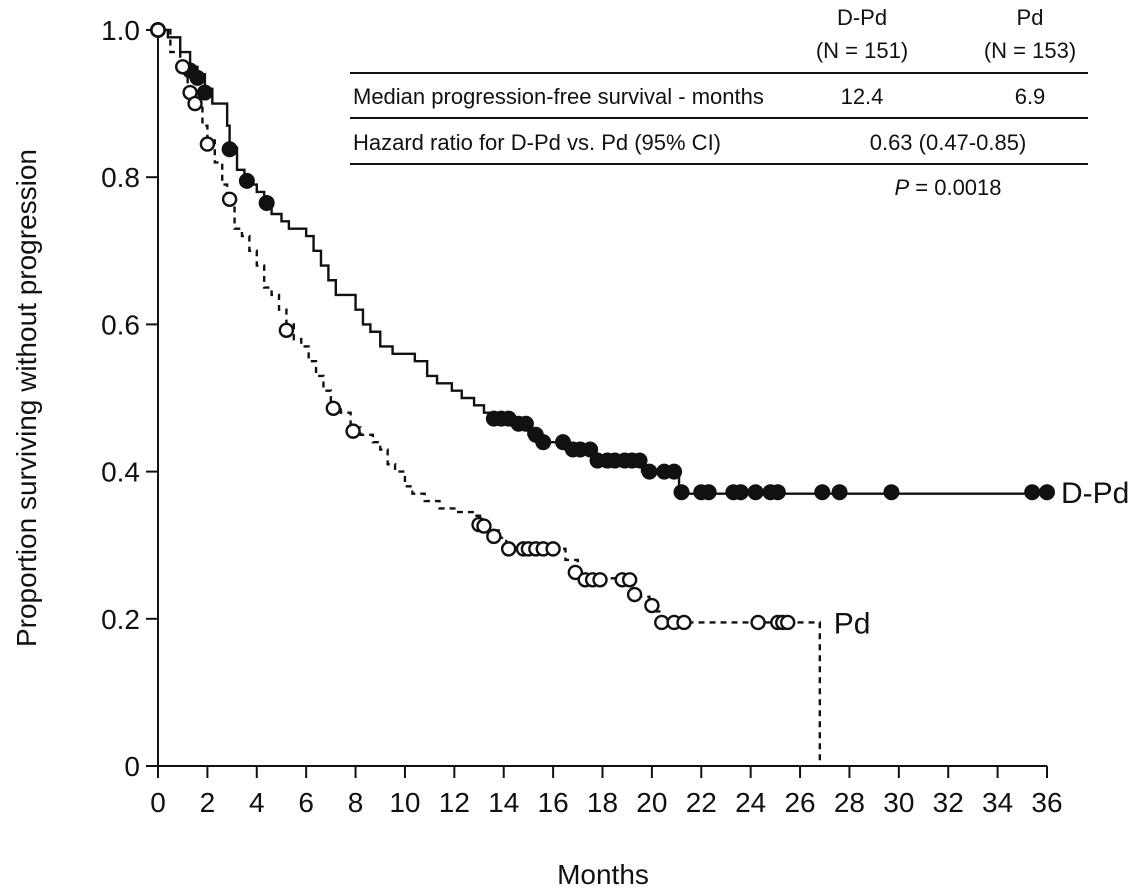  What do you see at coordinates (454, 802) in the screenshot?
I see `x-tick-label: 12` at bounding box center [454, 802].